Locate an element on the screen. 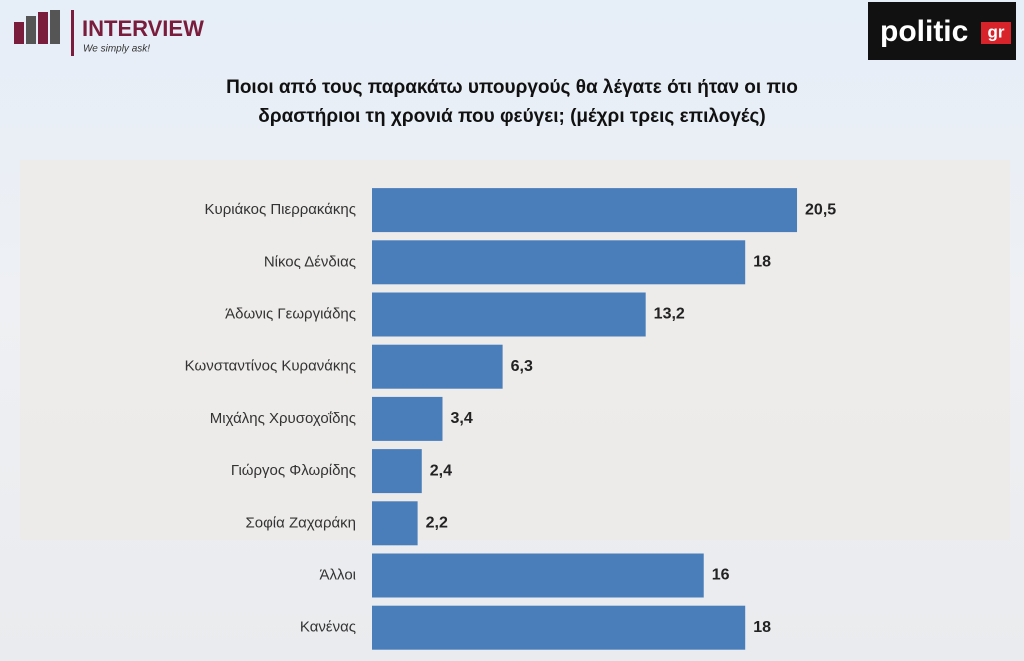 The image size is (1024, 661). category-label: Άλλοι is located at coordinates (338, 574).